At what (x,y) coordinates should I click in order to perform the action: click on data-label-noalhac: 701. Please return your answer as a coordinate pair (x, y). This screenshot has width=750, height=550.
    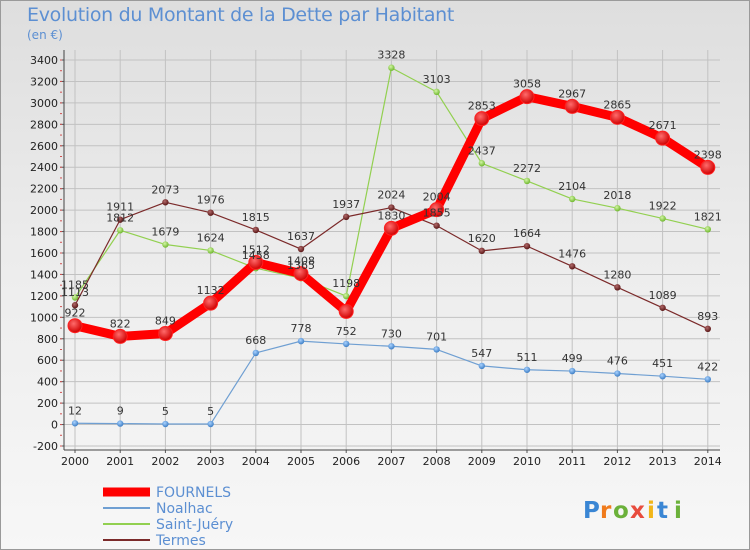
    Looking at the image, I should click on (436, 336).